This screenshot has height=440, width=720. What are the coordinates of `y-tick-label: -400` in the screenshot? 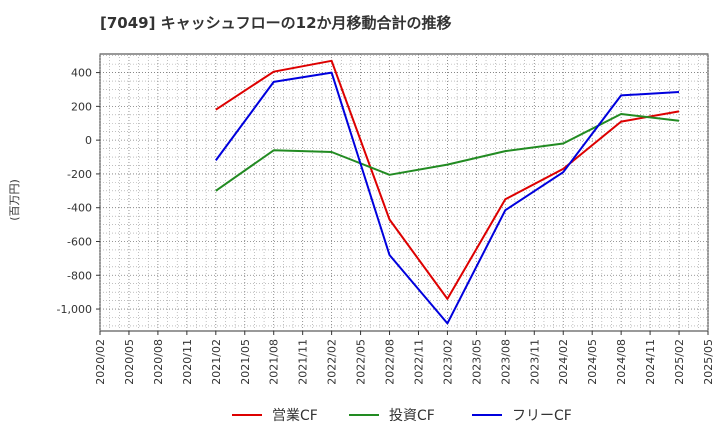 It's located at (79, 208).